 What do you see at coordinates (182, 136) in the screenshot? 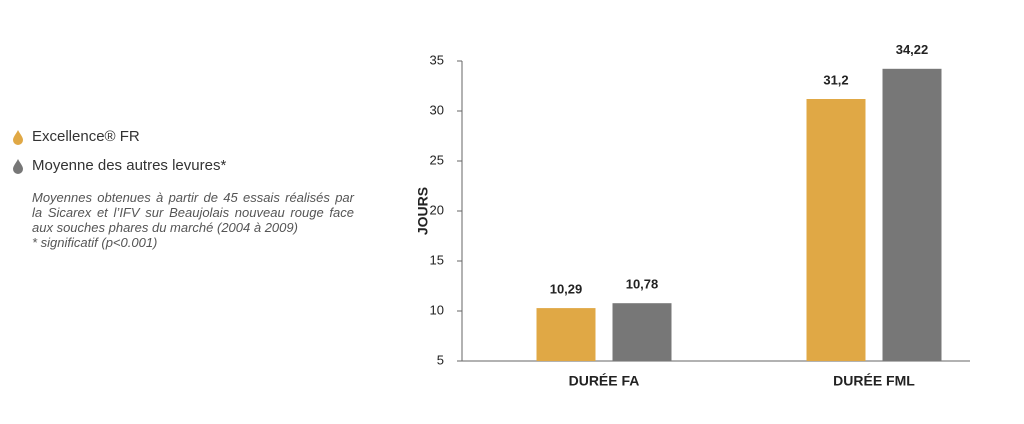
I see `legend-item: Excellence® FR` at bounding box center [182, 136].